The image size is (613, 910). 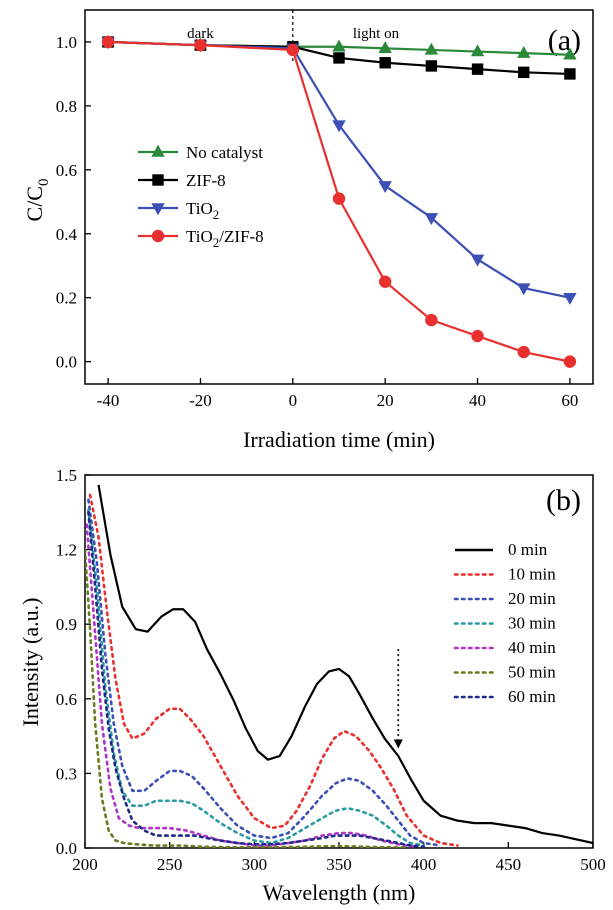 What do you see at coordinates (67, 234) in the screenshot?
I see `y-tick-label-a: 0.4` at bounding box center [67, 234].